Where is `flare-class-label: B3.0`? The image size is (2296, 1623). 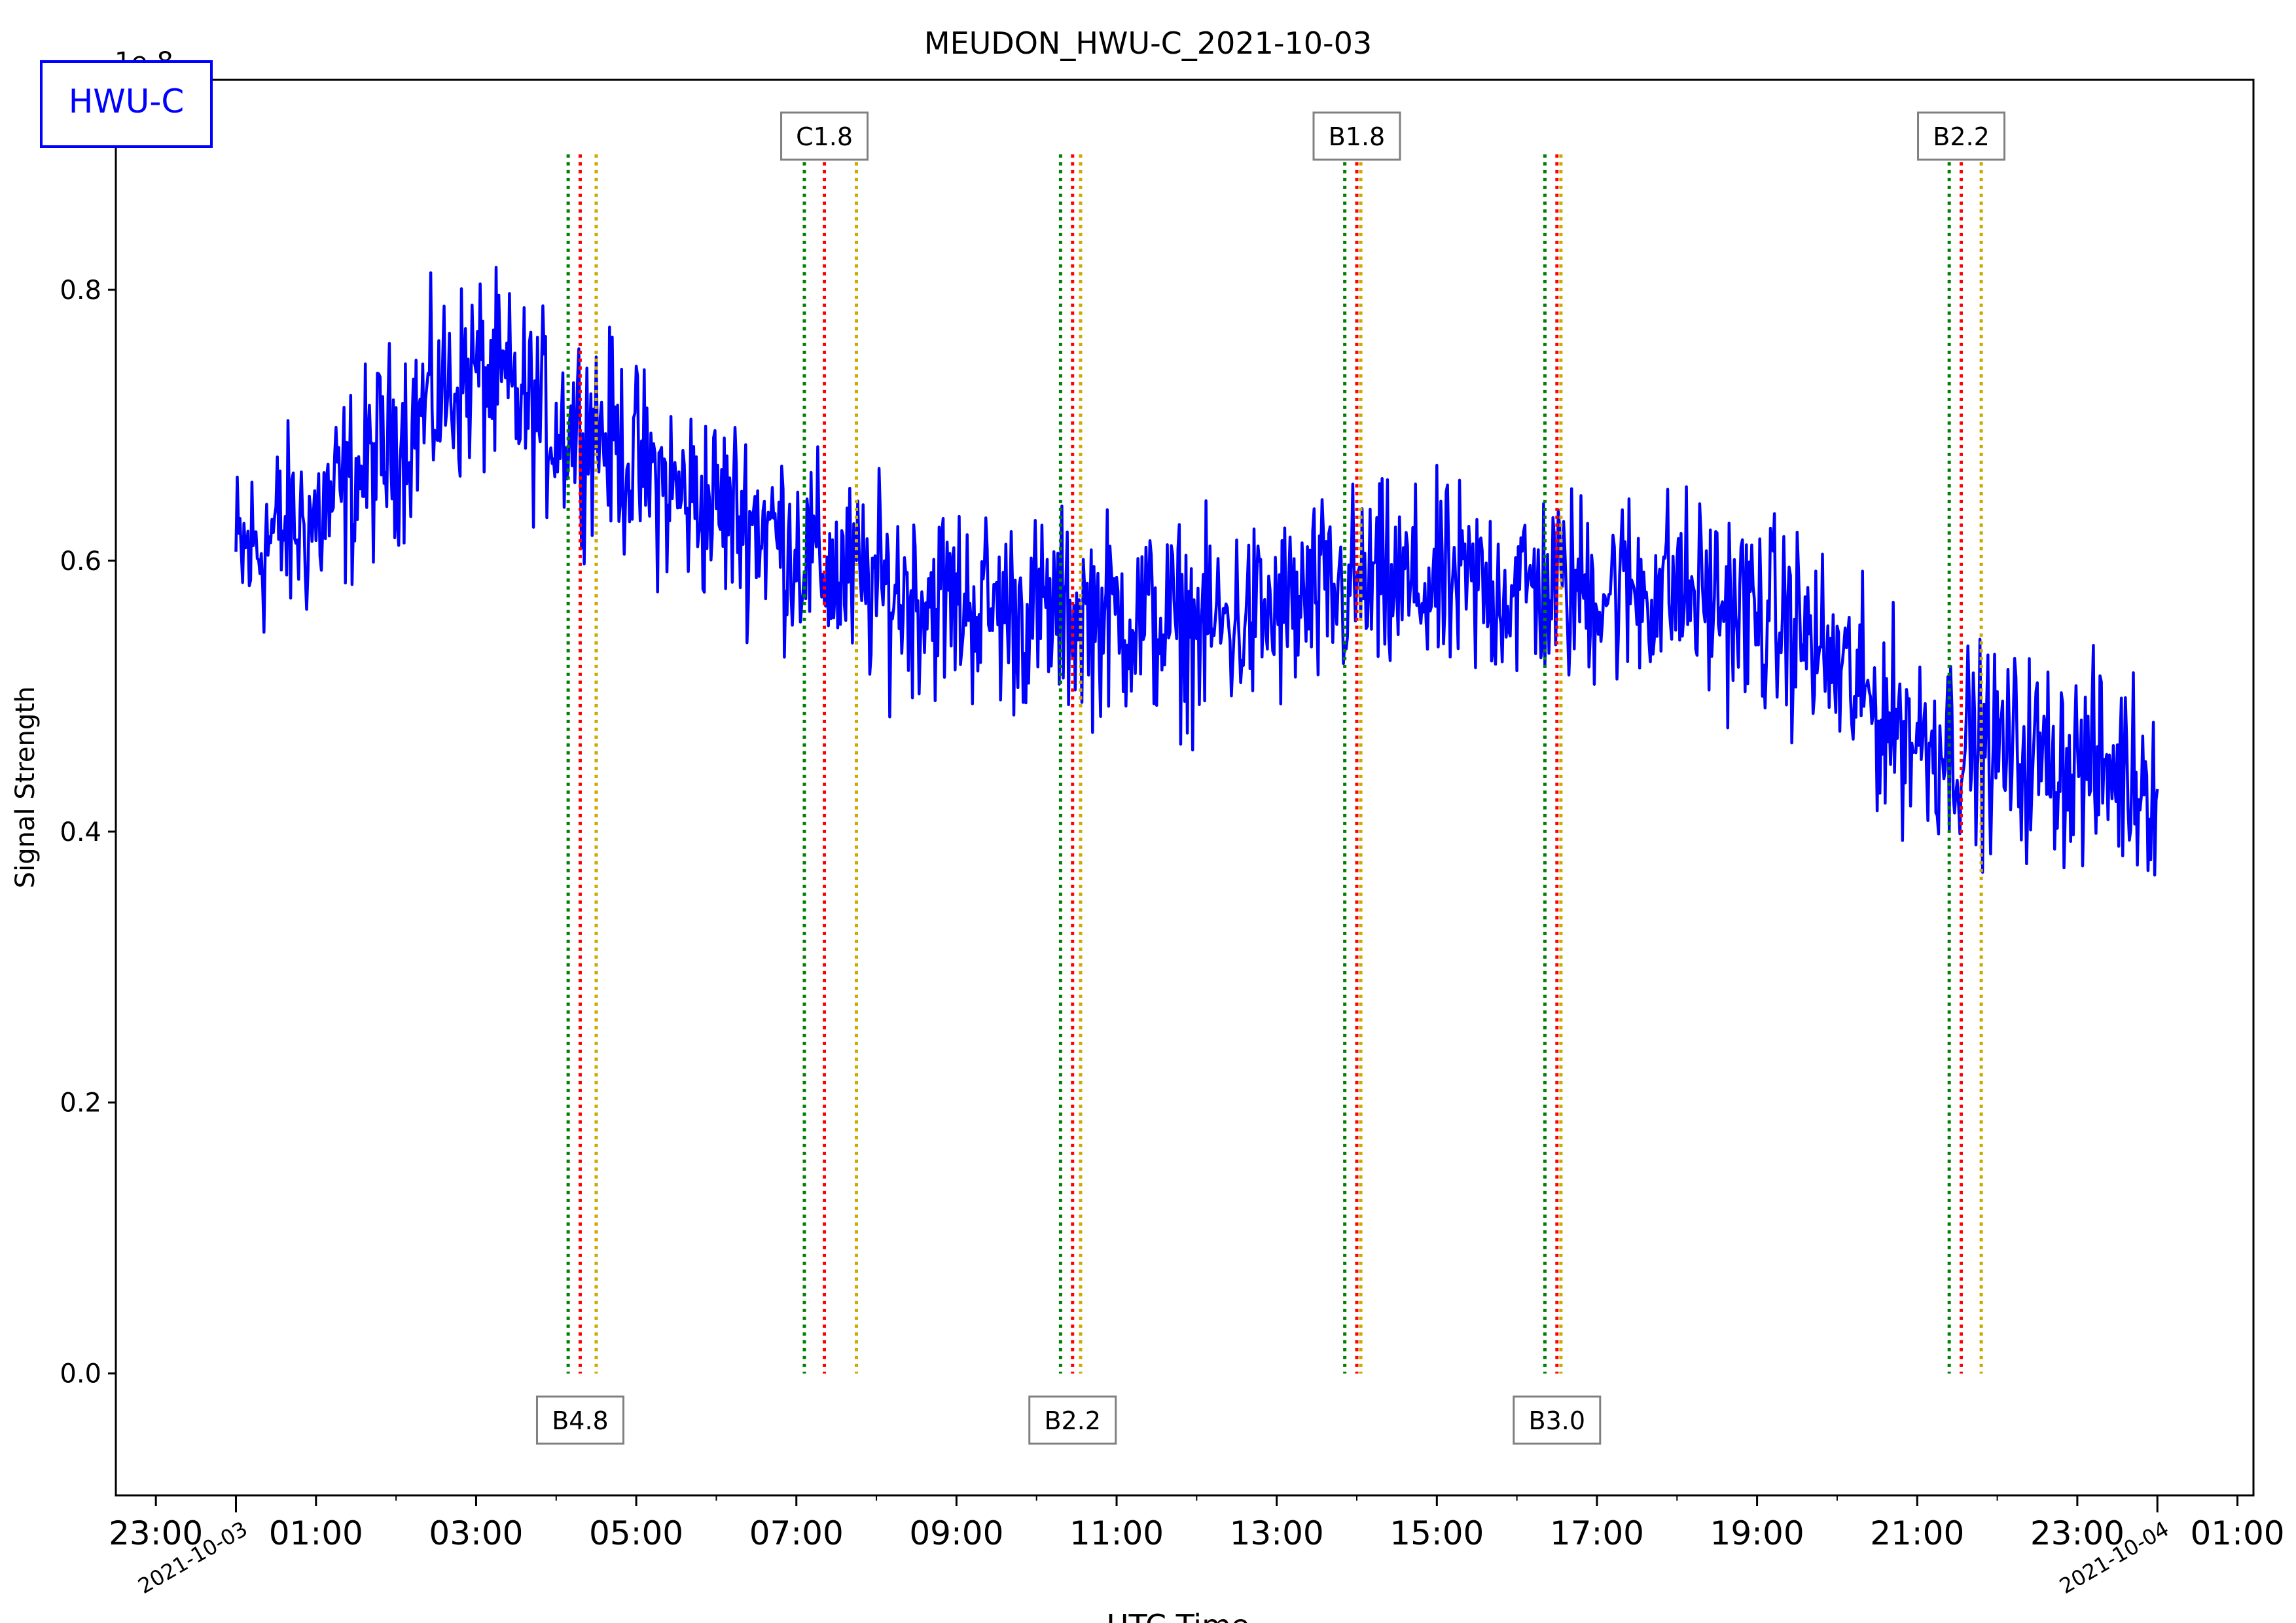
flare-class-label: B3.0 is located at coordinates (1557, 1421).